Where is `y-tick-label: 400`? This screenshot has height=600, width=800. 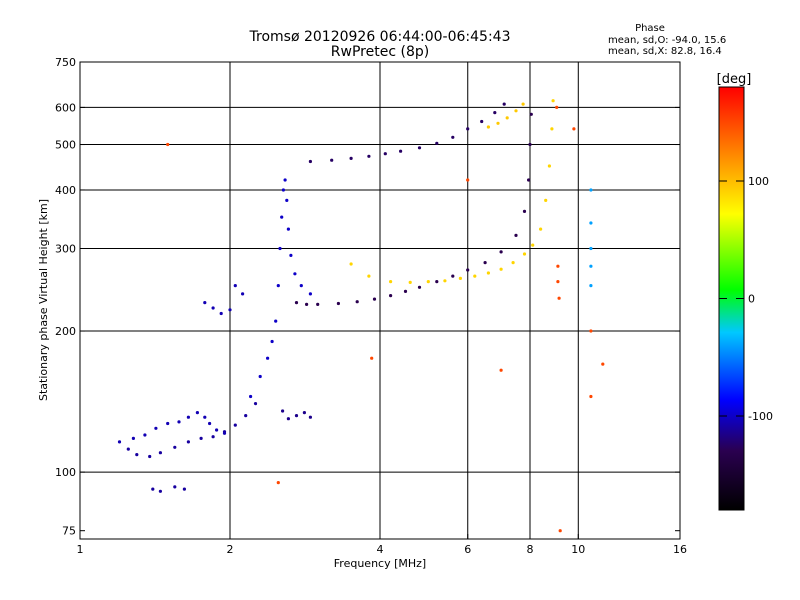
y-tick-label: 400 is located at coordinates (65, 190).